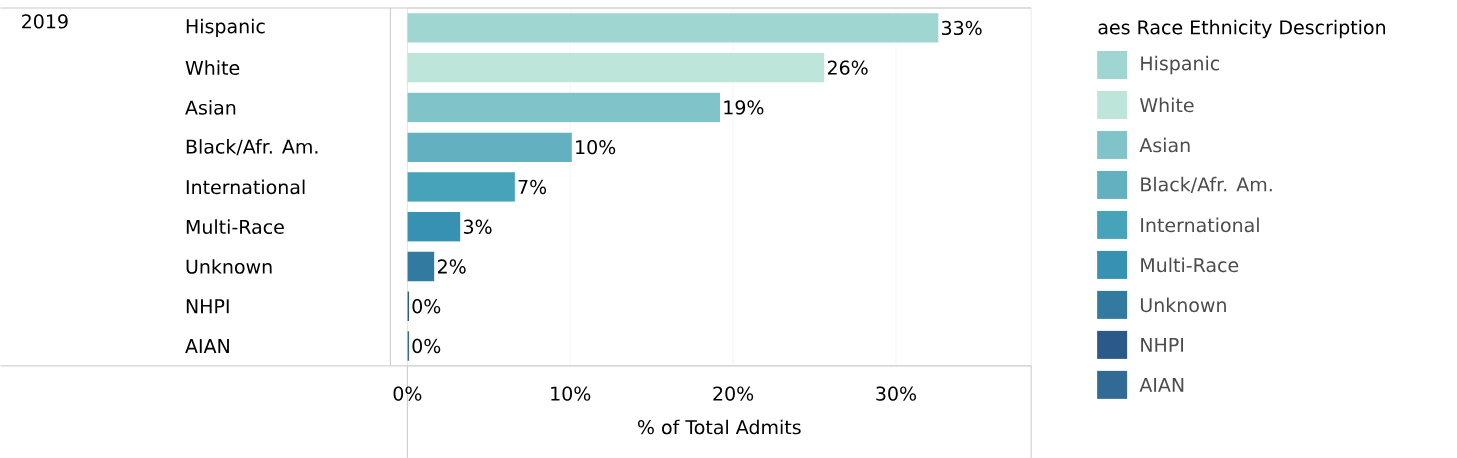  Describe the element at coordinates (571, 393) in the screenshot. I see `x-tick-label: 10%` at that location.